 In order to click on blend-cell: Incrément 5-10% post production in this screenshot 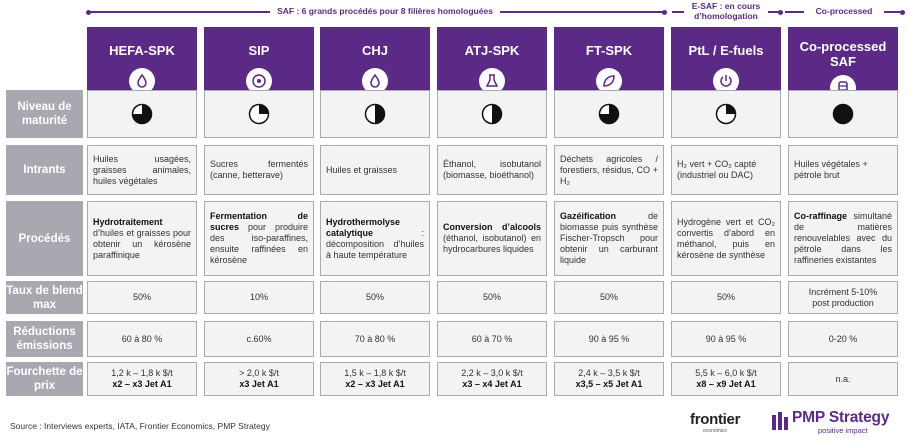, I will do `click(843, 297)`.